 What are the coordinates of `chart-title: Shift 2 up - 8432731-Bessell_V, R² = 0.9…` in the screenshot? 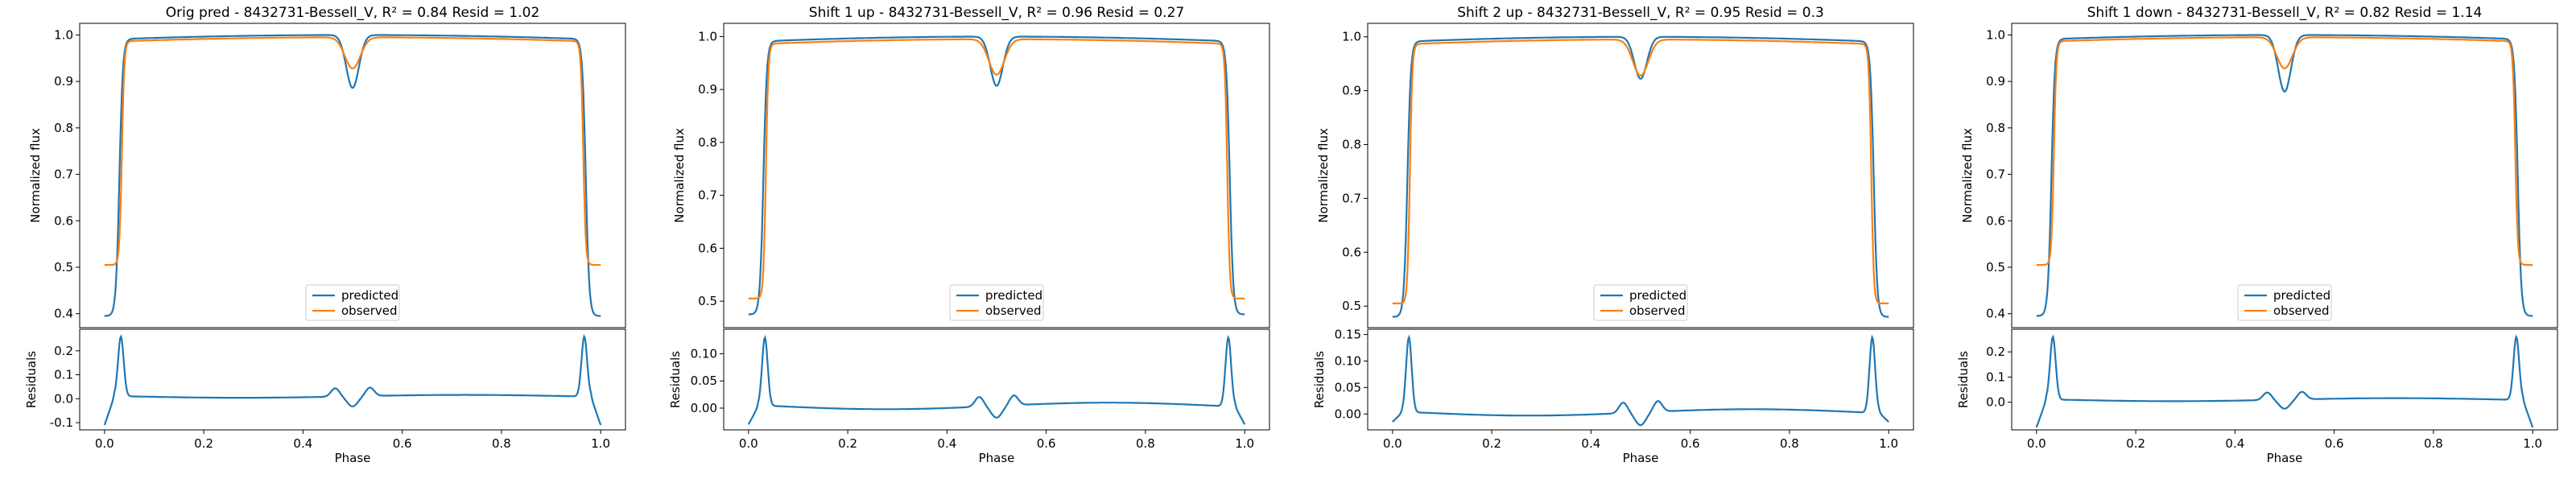 It's located at (1640, 13).